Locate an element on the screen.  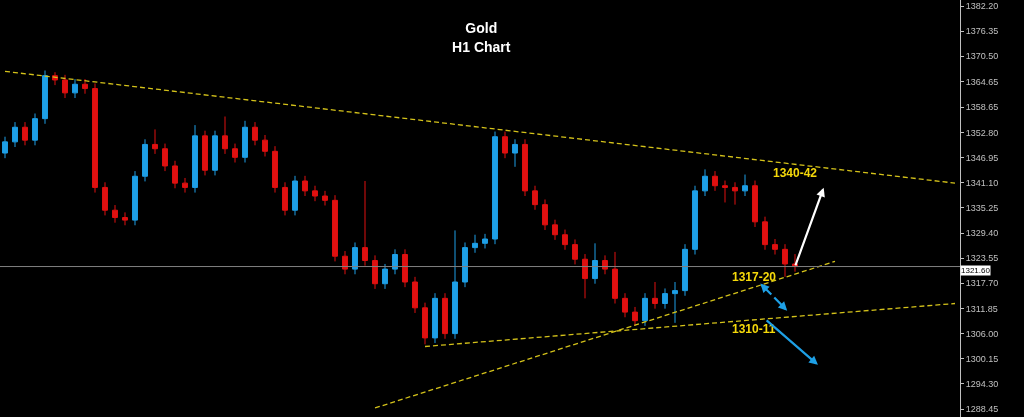
y-tick-label: 1382.20 is located at coordinates (982, 6).